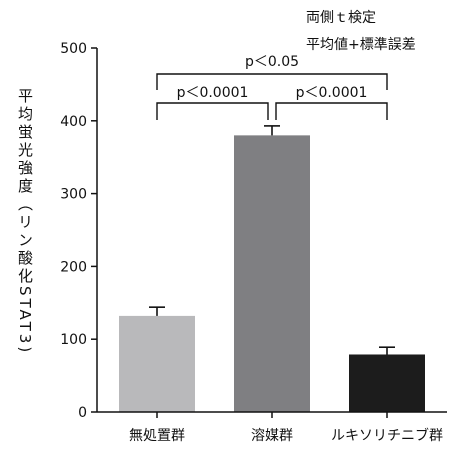 The height and width of the screenshot is (449, 459). Describe the element at coordinates (73, 340) in the screenshot. I see `y-tick-label-1: 100` at that location.